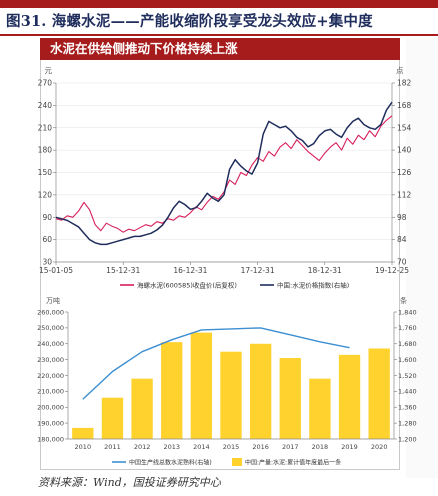 The image size is (438, 496). What do you see at coordinates (407, 392) in the screenshot?
I see `bar-right-tick-label: 1,440` at bounding box center [407, 392].